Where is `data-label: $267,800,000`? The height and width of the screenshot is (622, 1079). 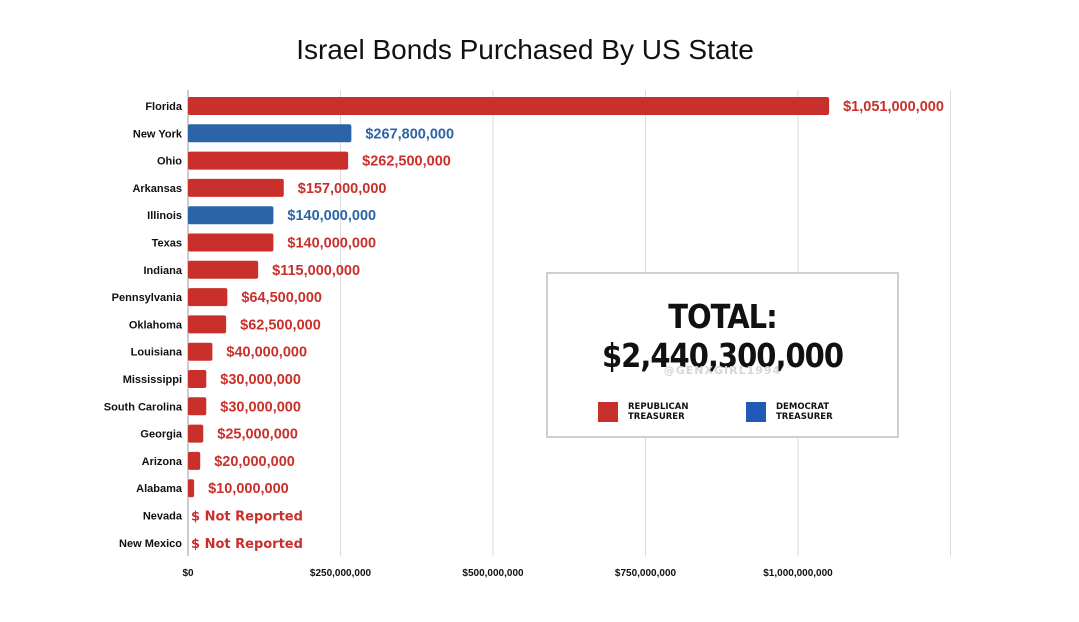 data-label: $267,800,000 is located at coordinates (409, 134).